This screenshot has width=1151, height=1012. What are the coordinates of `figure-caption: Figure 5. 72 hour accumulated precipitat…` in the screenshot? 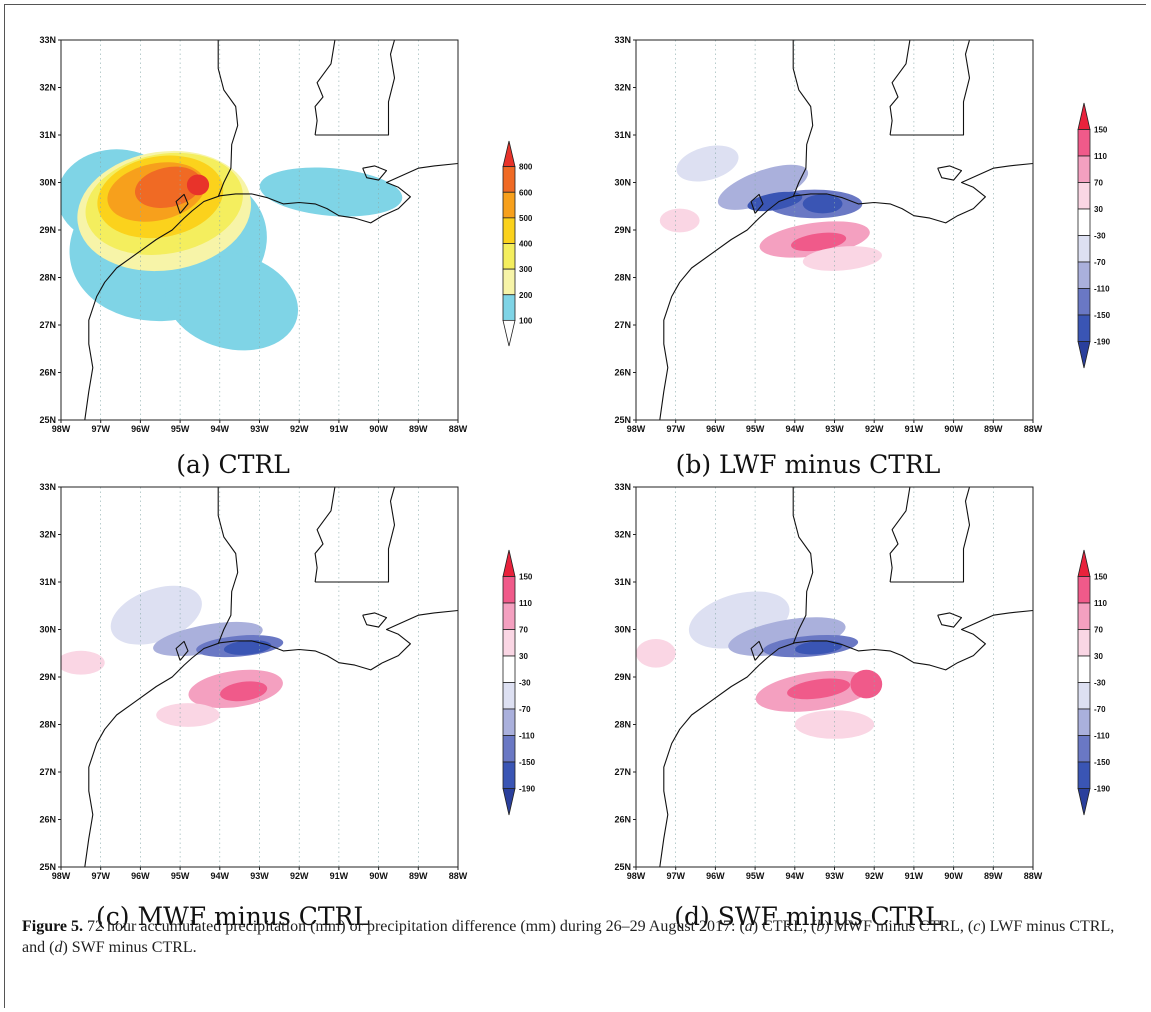 It's located at (577, 937).